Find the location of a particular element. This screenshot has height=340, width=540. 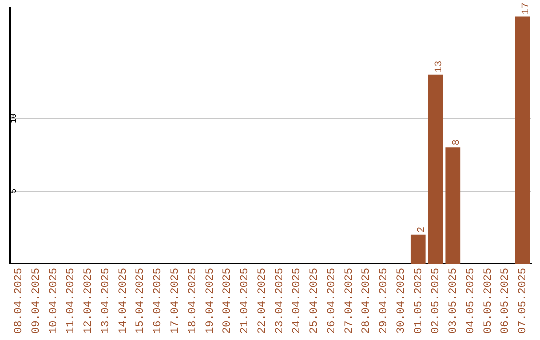

x-tick-label: 10.04.2025 is located at coordinates (54, 301).